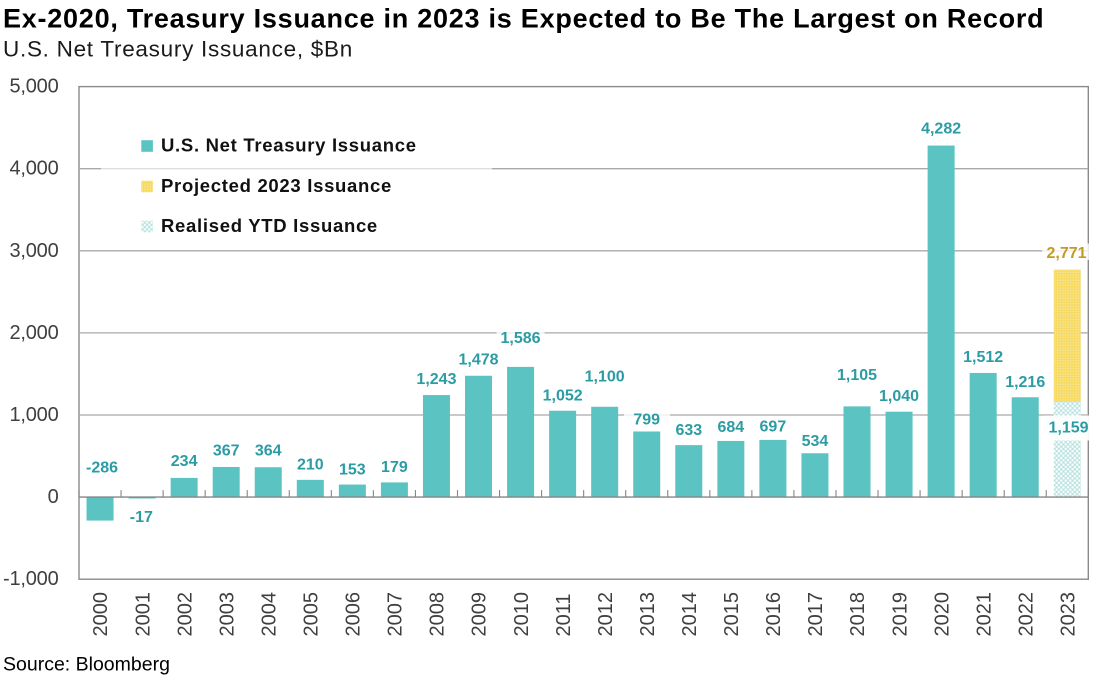 This screenshot has height=682, width=1100. What do you see at coordinates (1026, 614) in the screenshot?
I see `svg-text: 2022` at bounding box center [1026, 614].